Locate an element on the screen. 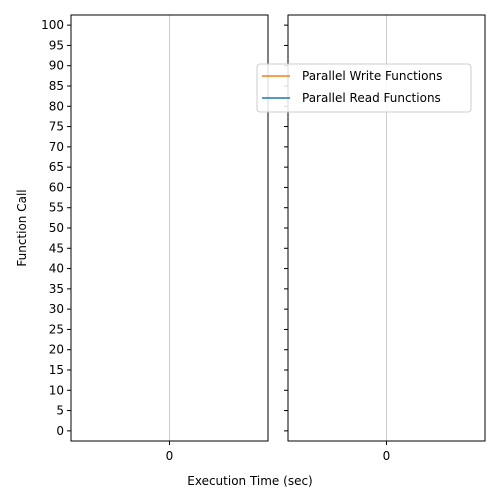 The width and height of the screenshot is (500, 500). x-axis-label: Execution Time (sec) is located at coordinates (249, 481).